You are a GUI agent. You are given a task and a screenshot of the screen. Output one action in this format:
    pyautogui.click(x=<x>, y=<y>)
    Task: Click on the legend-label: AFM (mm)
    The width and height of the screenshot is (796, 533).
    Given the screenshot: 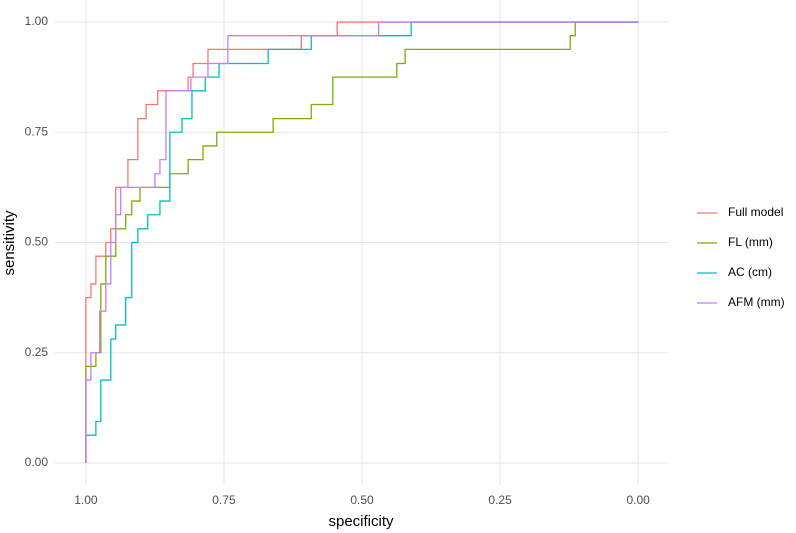 What is the action you would take?
    pyautogui.click(x=756, y=302)
    